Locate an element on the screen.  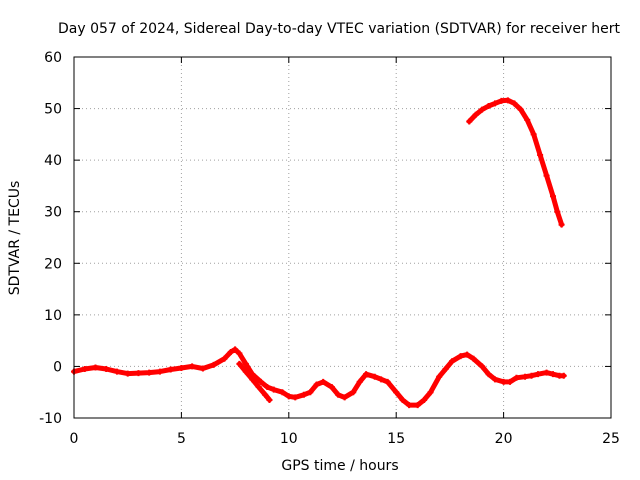
y-tick-label: 30 is located at coordinates (53, 213).